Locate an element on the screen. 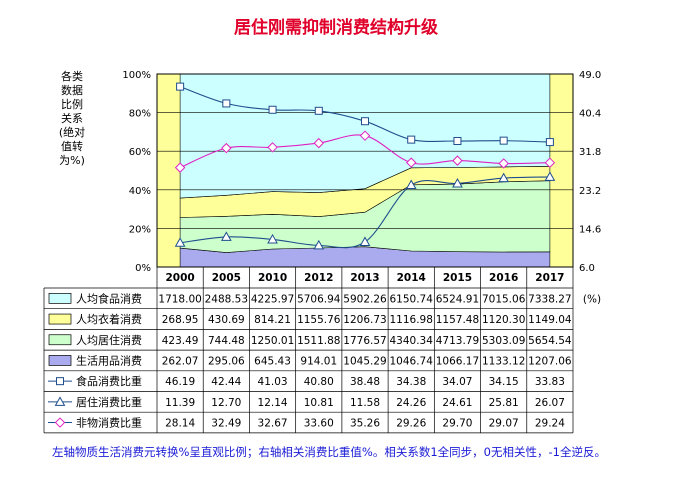 This screenshot has height=482, width=673. table-cell: 7015.06 is located at coordinates (504, 299).